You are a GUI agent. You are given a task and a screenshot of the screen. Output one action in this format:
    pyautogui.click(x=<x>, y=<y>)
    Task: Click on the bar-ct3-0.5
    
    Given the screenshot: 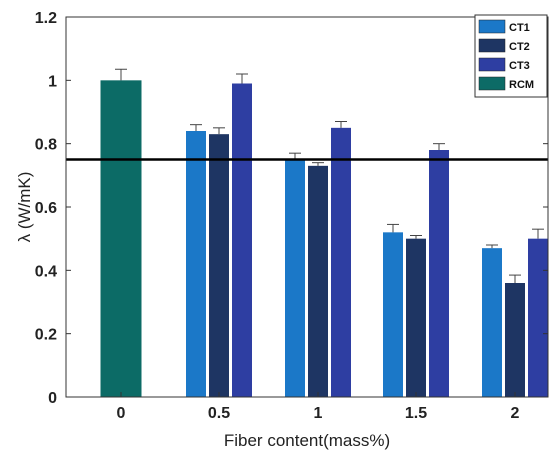 What is the action you would take?
    pyautogui.click(x=242, y=240)
    